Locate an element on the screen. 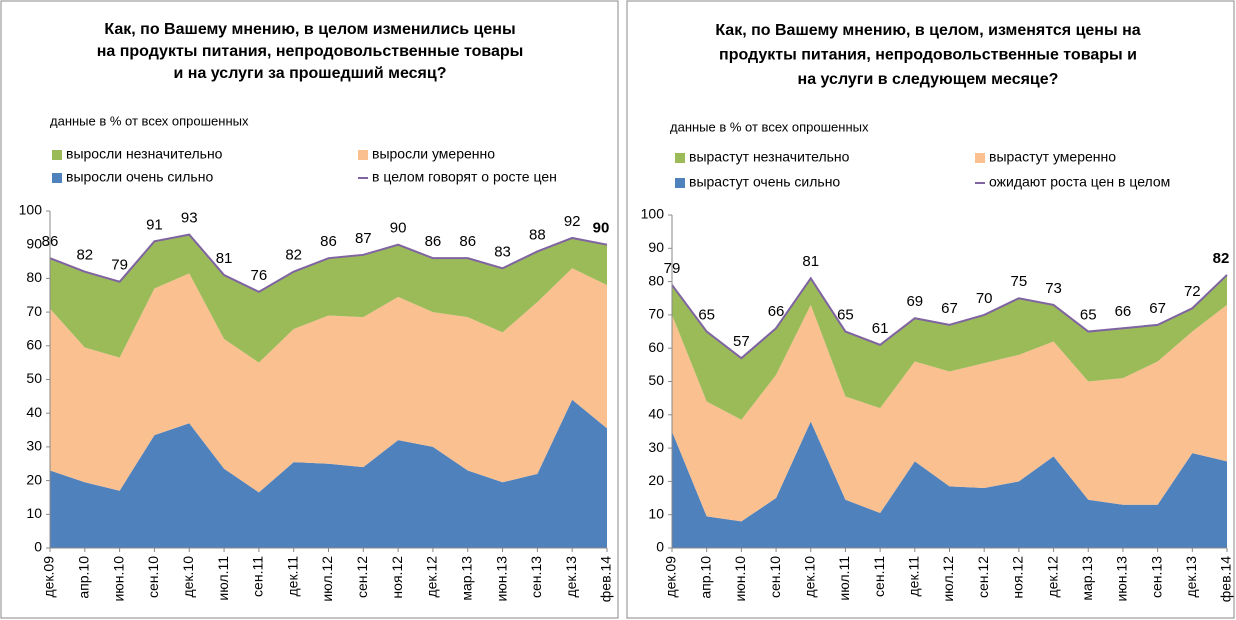 The image size is (1236, 620). x-tick-label: сен.12 is located at coordinates (983, 577).